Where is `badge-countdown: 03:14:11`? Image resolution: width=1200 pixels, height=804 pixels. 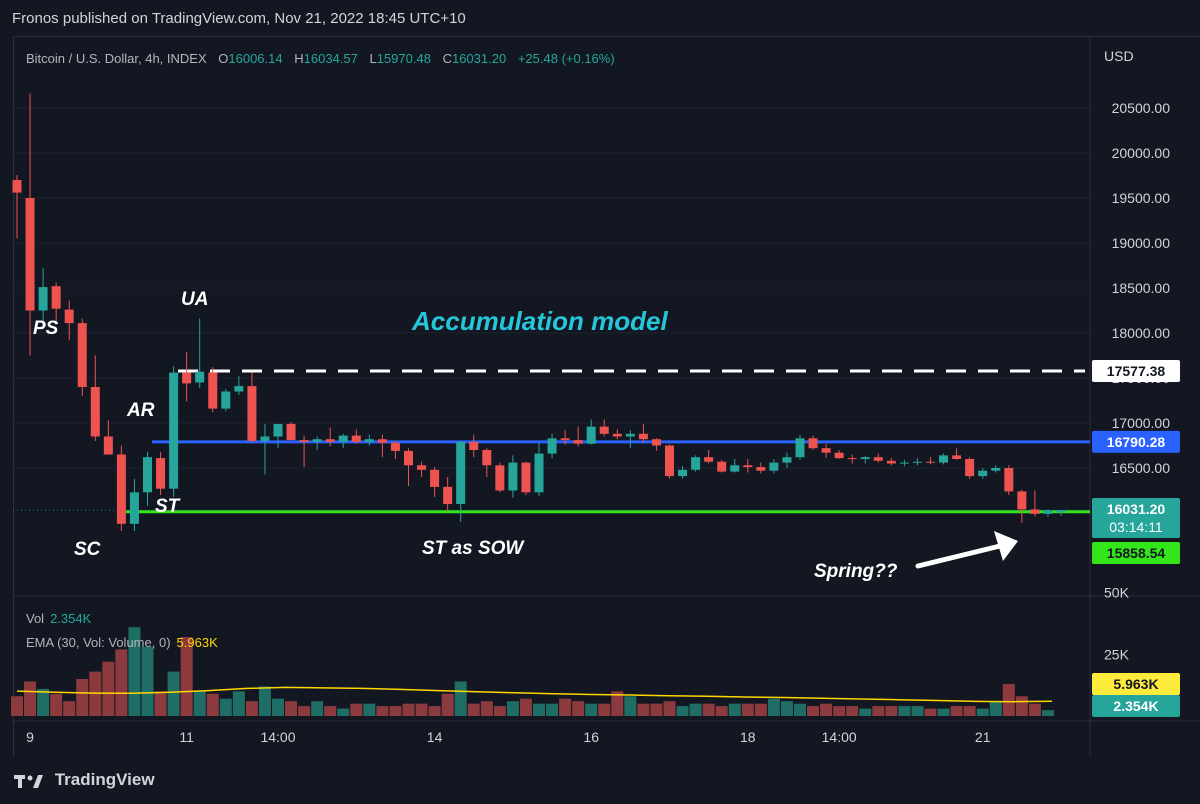 badge-countdown: 03:14:11 is located at coordinates (1136, 527).